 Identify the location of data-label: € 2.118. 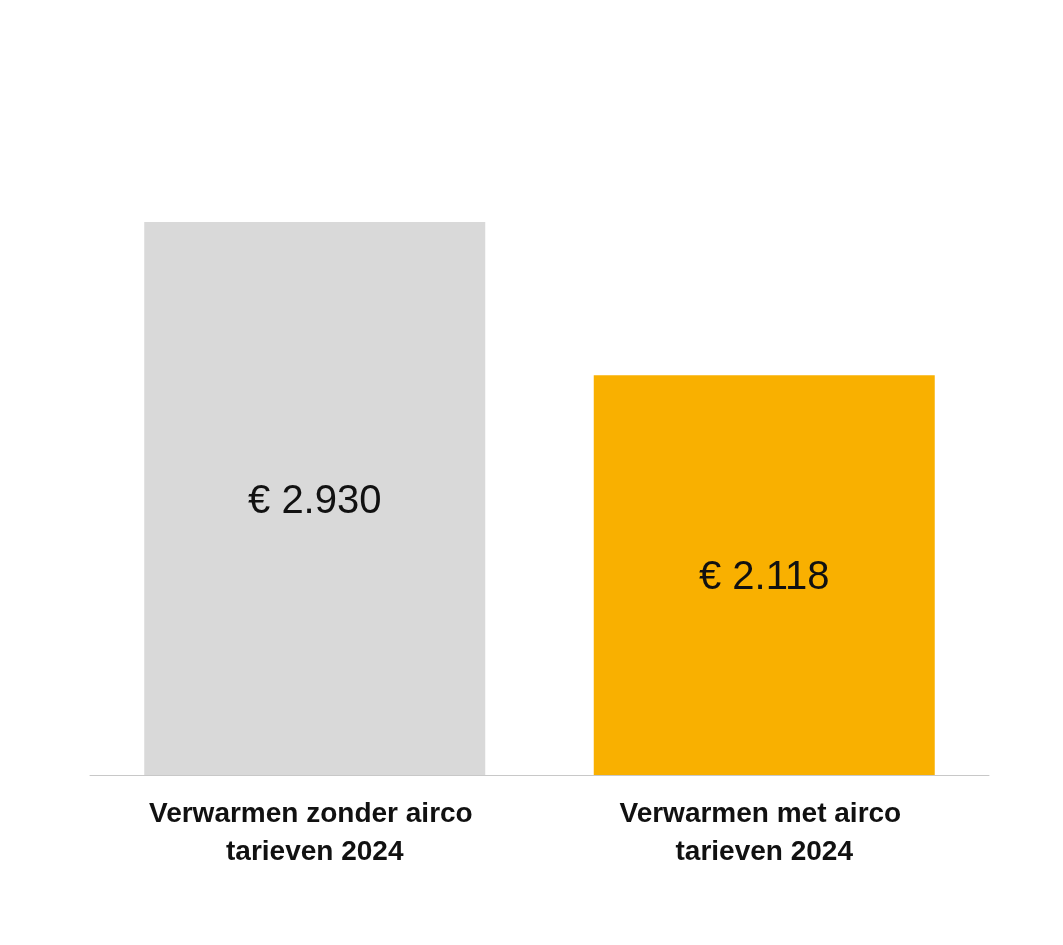
(764, 575).